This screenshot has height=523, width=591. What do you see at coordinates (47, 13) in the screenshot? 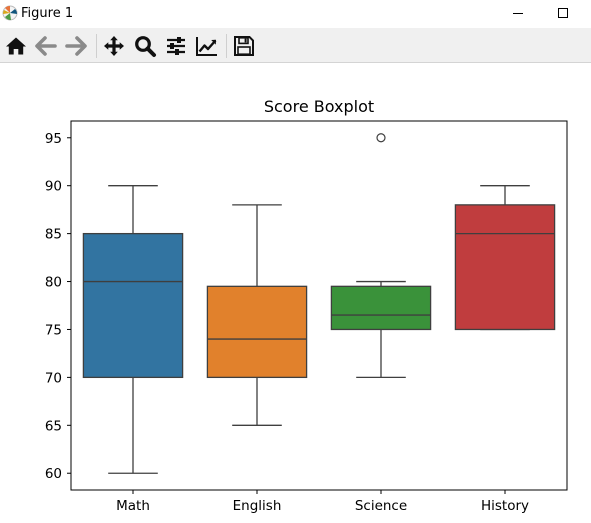
I see `window-title: Figure 1` at bounding box center [47, 13].